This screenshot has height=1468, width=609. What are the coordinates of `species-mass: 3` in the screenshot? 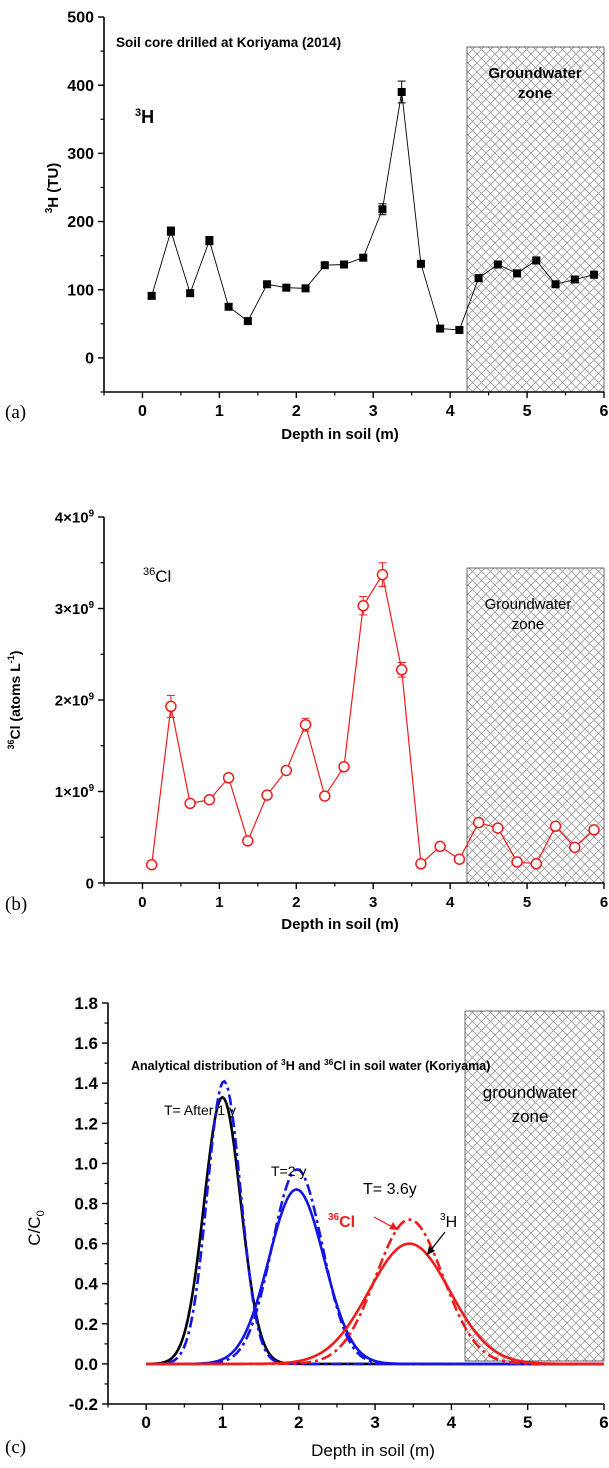 It's located at (138, 113).